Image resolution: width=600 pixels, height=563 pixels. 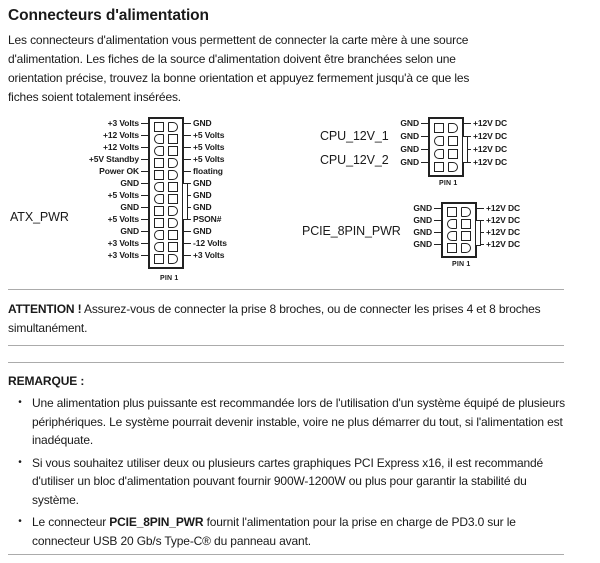 What do you see at coordinates (287, 500) in the screenshot?
I see `text-line: système.` at bounding box center [287, 500].